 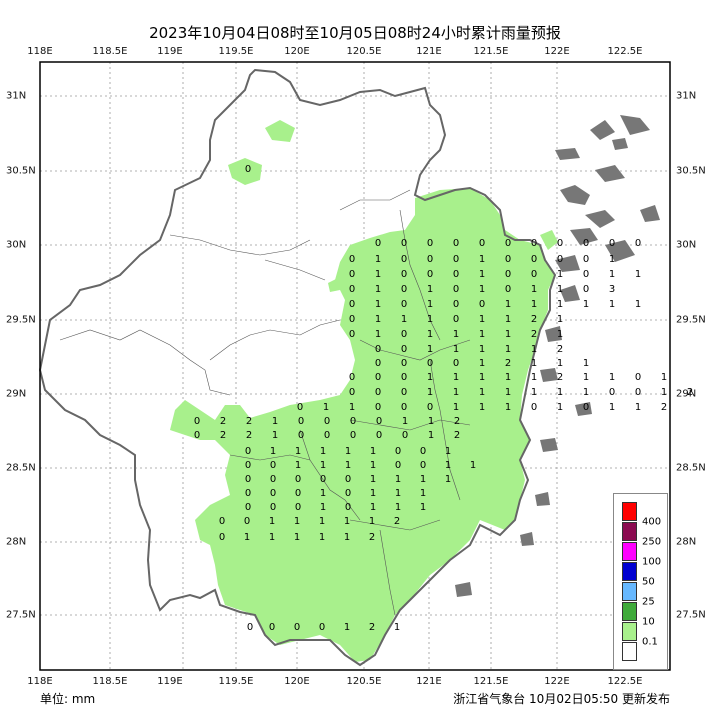 What do you see at coordinates (629, 611) in the screenshot?
I see `legend-swatch` at bounding box center [629, 611].